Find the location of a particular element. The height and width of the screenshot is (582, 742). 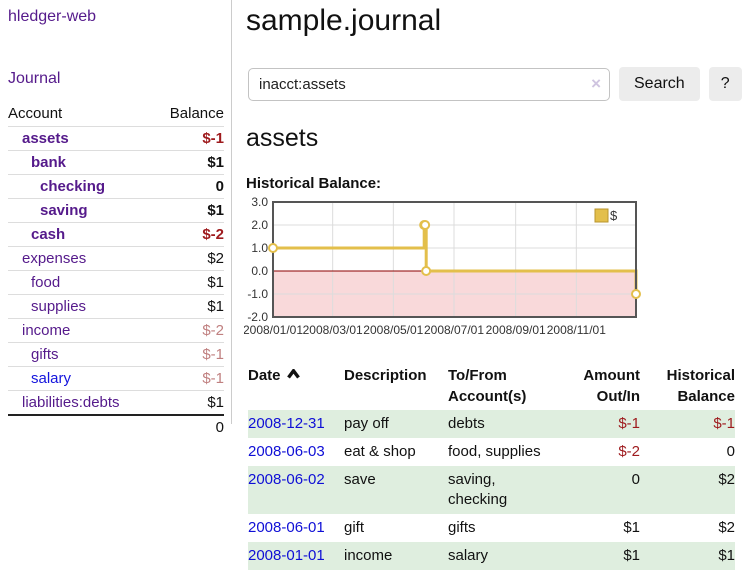

transaction-date-link: 2008-01-01 is located at coordinates (286, 555).